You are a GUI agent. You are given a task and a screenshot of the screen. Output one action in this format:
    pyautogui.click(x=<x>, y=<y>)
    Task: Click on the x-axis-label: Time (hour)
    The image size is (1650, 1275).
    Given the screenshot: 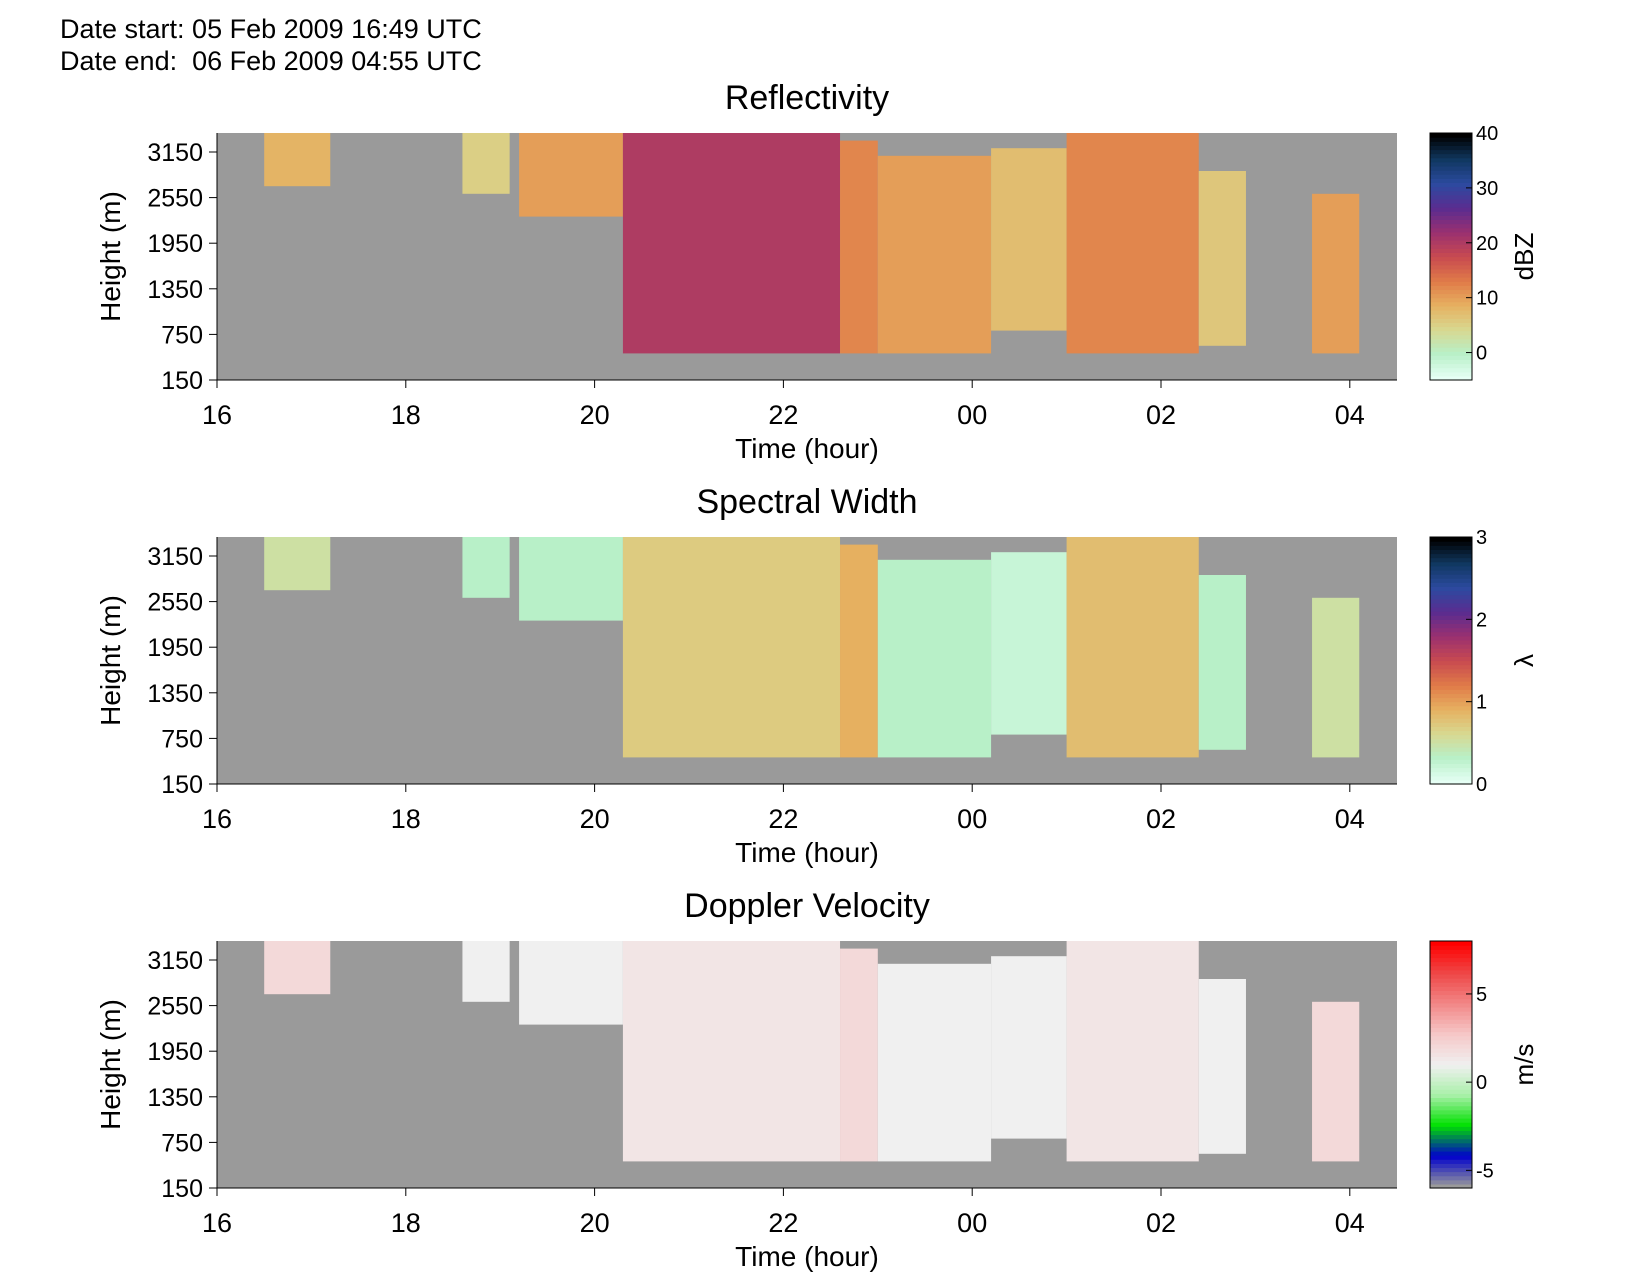 What is the action you would take?
    pyautogui.click(x=807, y=1256)
    